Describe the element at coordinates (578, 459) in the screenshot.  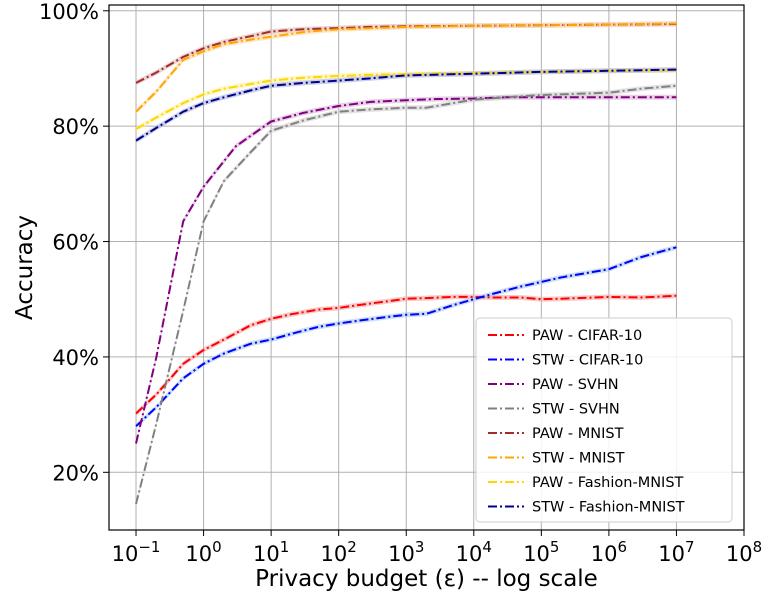
I see `legend-label: STW - MNIST` at that location.